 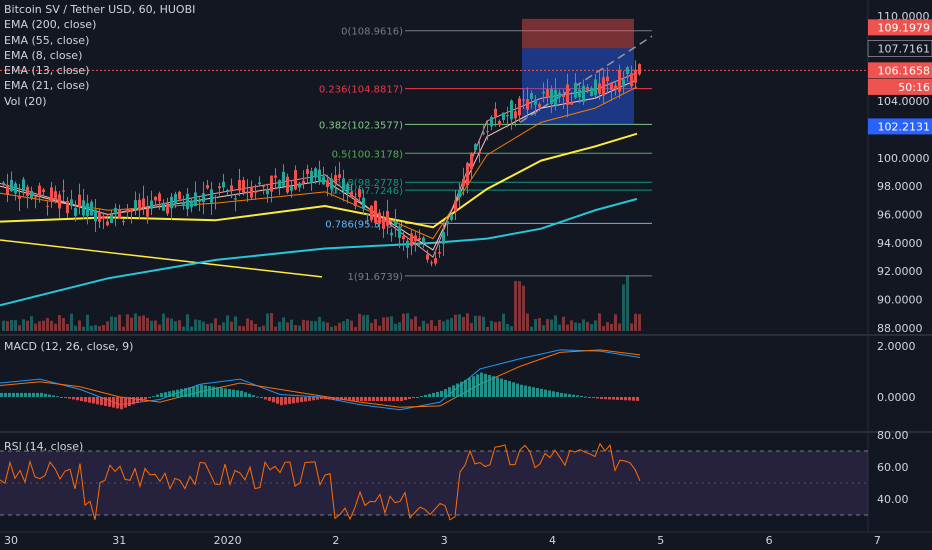 I want to click on indicator-ema21-label: EMA (21, close), so click(x=47, y=86).